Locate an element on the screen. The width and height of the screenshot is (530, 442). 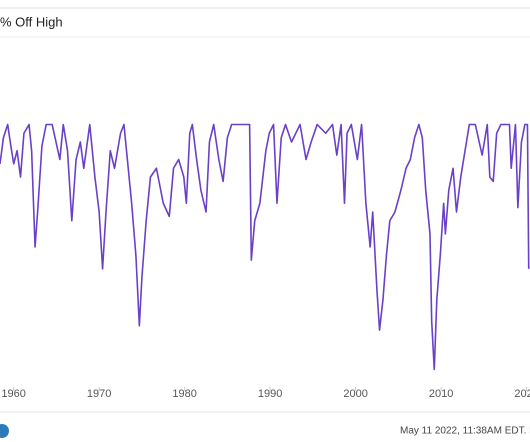
x-tick-label: 1960 is located at coordinates (13, 394).